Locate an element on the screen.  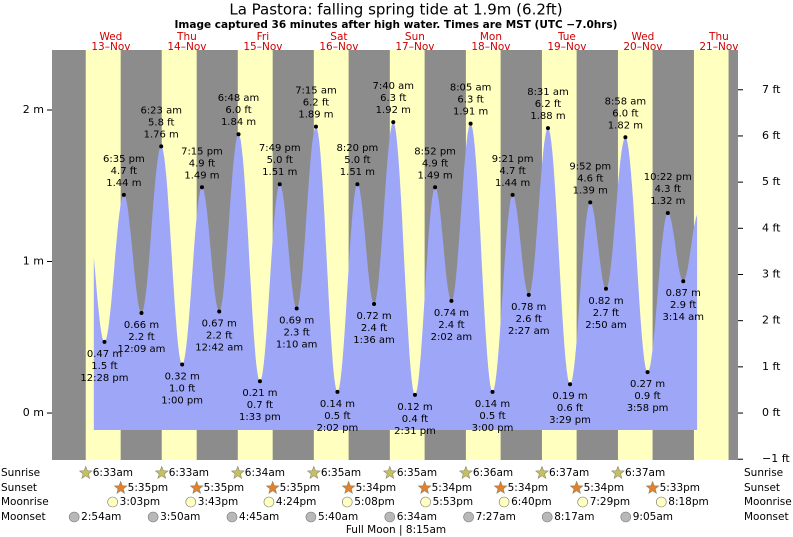
tide-label: 0.5 ft is located at coordinates (337, 416).